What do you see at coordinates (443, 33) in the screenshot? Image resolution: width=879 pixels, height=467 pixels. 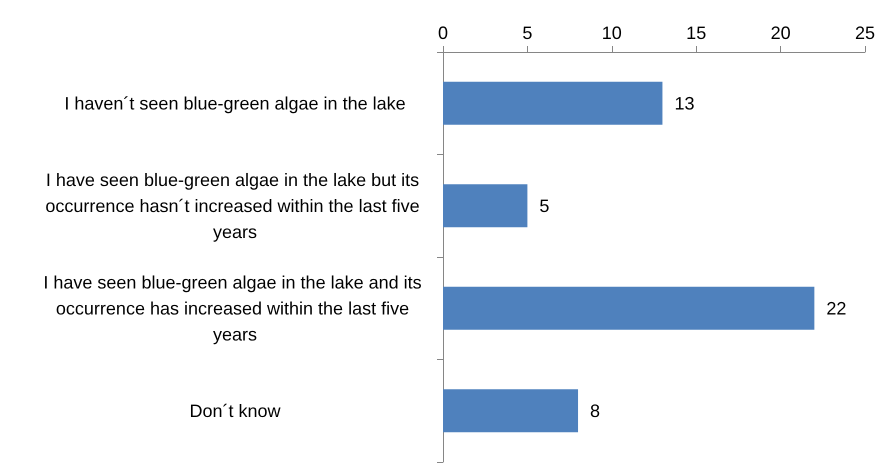 I see `x-tick-label: 0` at bounding box center [443, 33].